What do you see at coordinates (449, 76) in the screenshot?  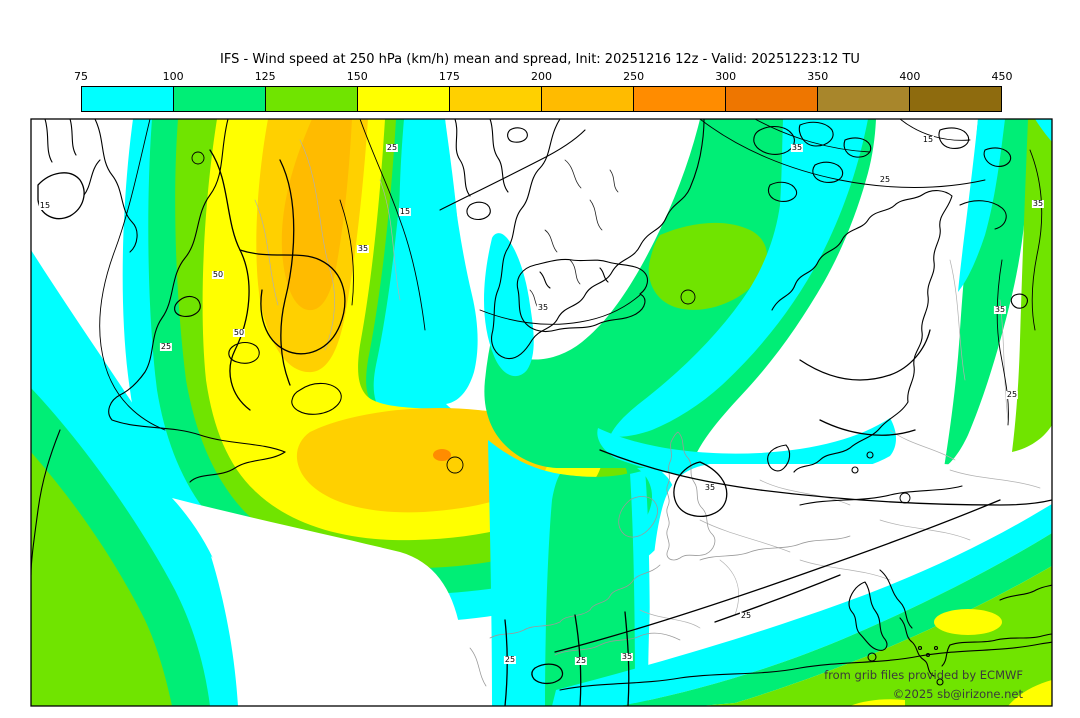 I see `colorbar-tick: 175` at bounding box center [449, 76].